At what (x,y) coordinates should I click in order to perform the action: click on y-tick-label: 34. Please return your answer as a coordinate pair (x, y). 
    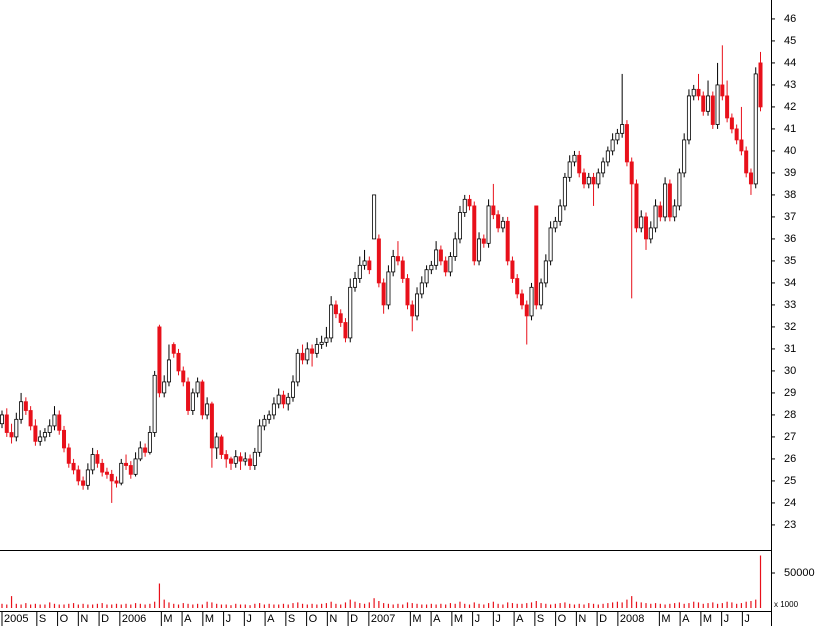
    Looking at the image, I should click on (790, 283).